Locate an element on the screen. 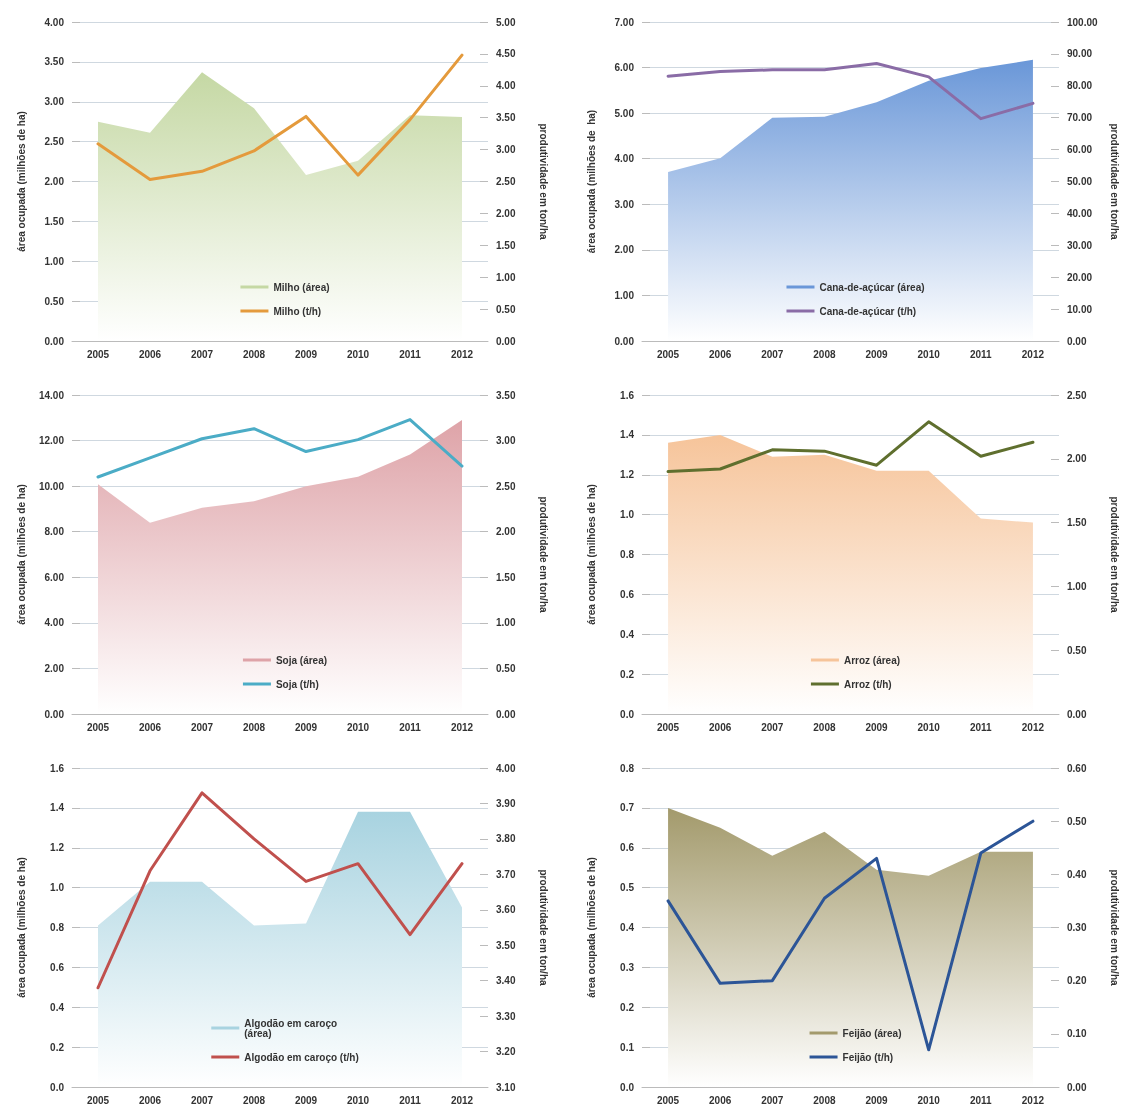 This screenshot has height=1120, width=1141. y2-tick-label: 3.00 is located at coordinates (506, 441).